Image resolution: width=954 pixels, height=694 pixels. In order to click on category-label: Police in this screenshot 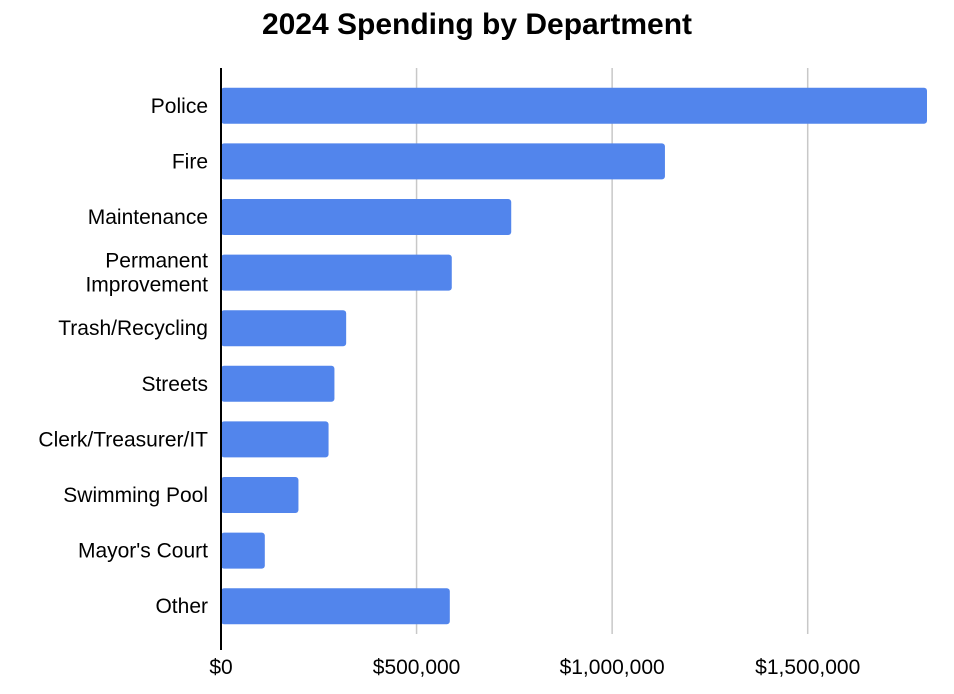, I will do `click(179, 106)`.